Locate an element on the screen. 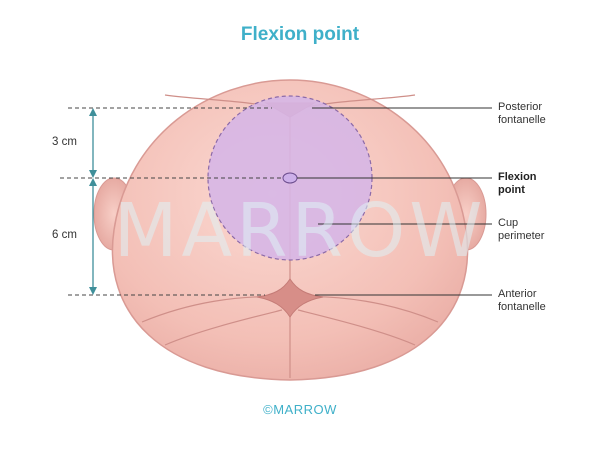 This screenshot has width=600, height=450. label-flexion-point: Flexion point is located at coordinates (517, 184).